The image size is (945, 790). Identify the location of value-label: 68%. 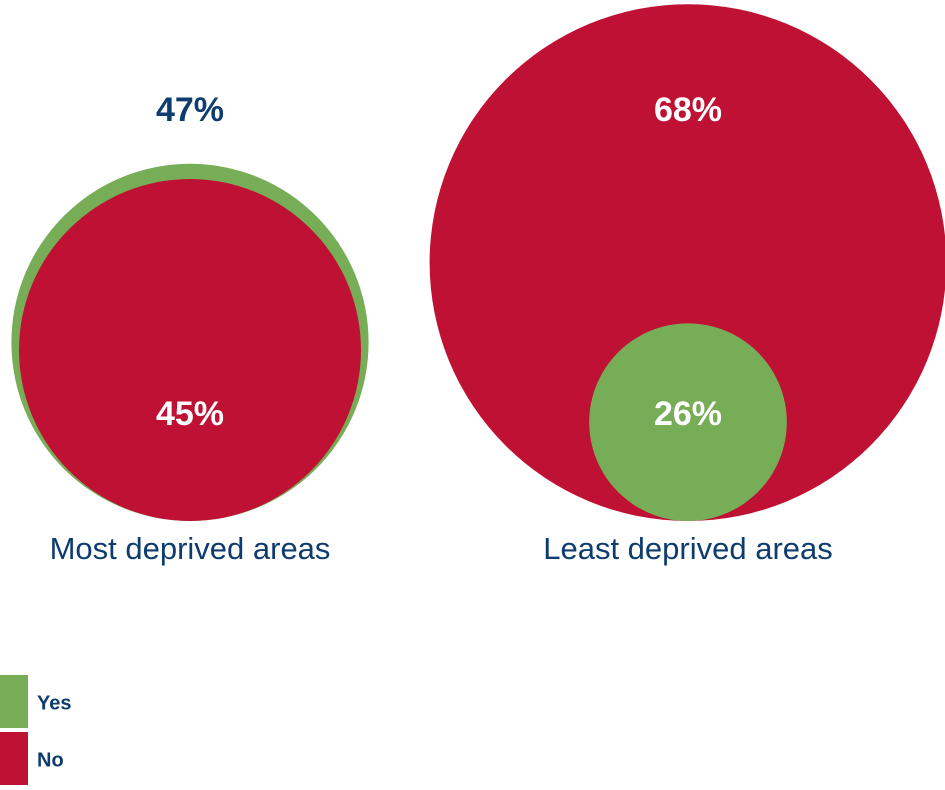
(688, 110).